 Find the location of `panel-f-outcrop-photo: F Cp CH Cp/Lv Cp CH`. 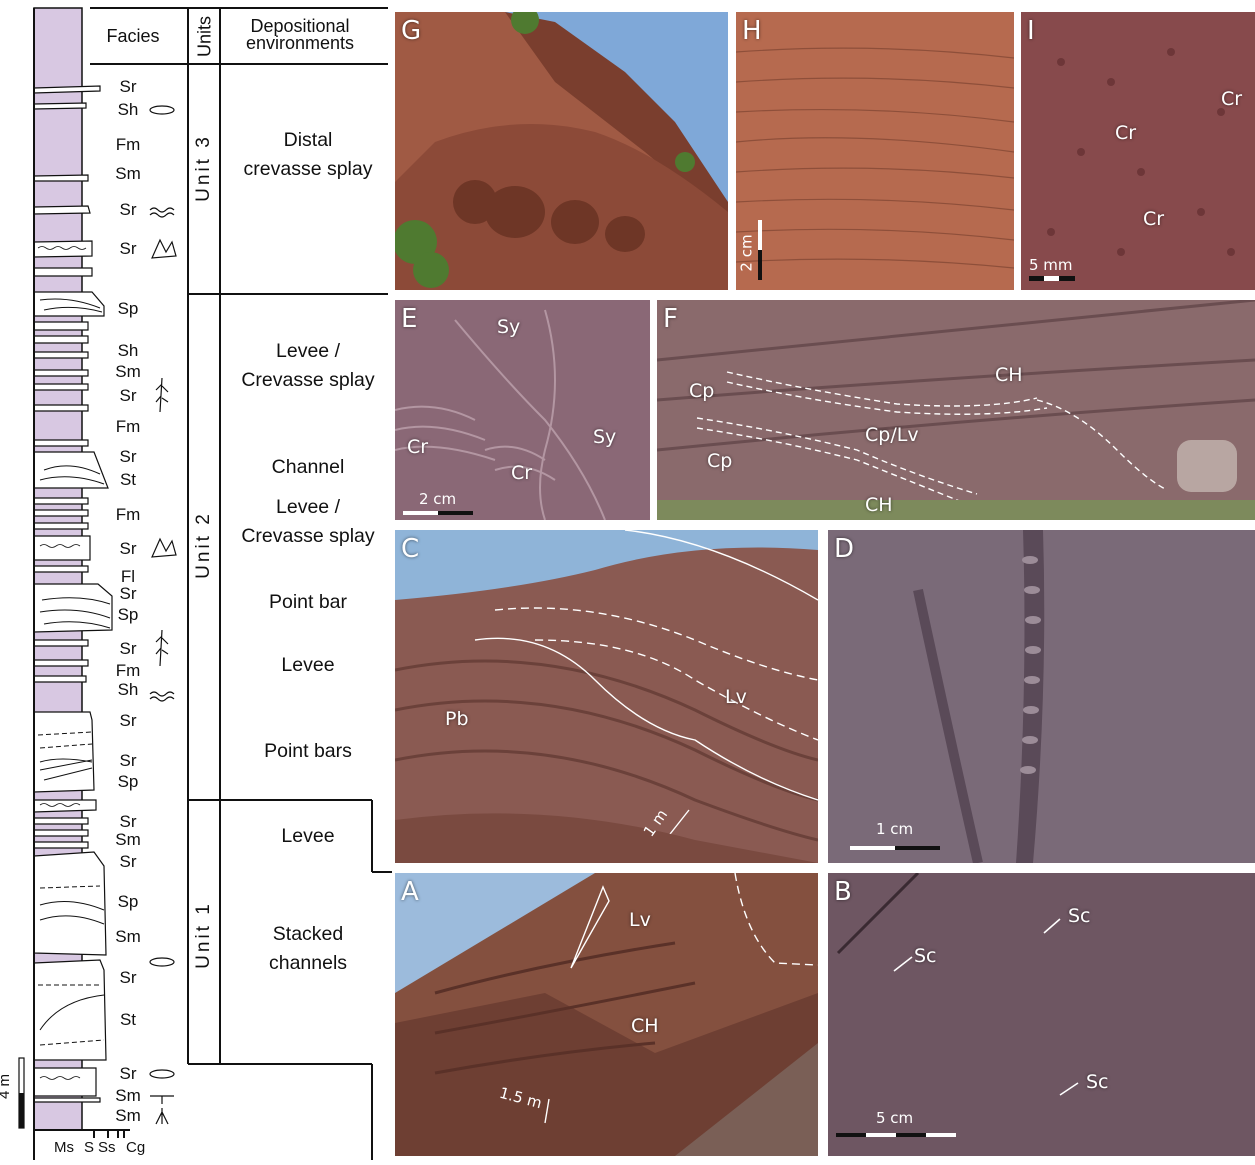

panel-f-outcrop-photo: F Cp CH Cp/Lv Cp CH is located at coordinates (956, 410).